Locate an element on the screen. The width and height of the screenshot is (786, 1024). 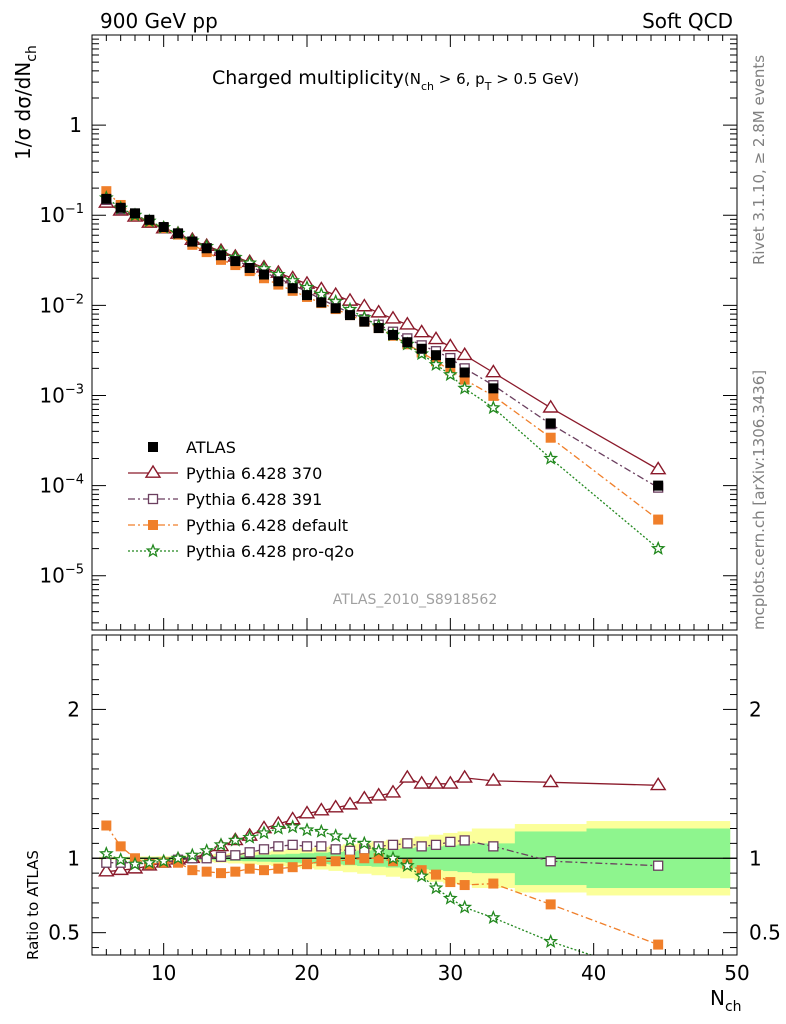
ratio-series-group is located at coordinates (382, 862).